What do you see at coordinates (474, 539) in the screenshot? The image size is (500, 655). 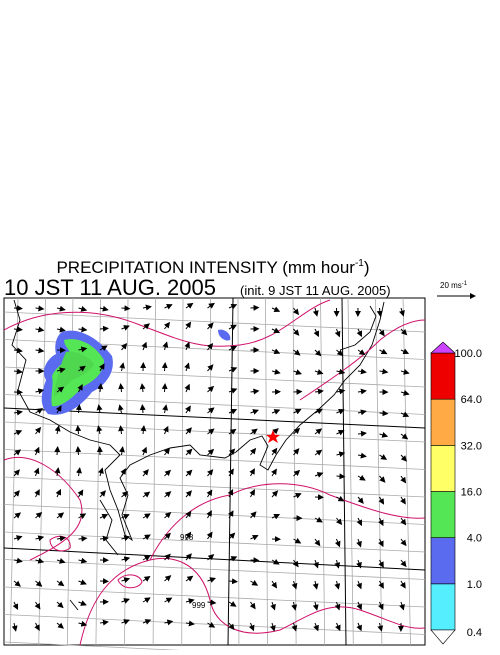 I see `colorbar-label: 4.0` at bounding box center [474, 539].